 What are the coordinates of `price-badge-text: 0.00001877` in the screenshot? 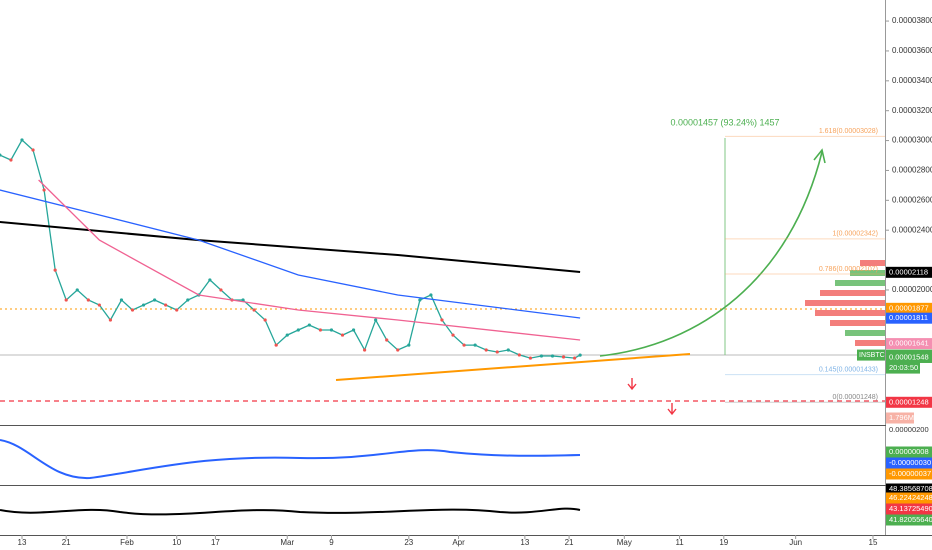 It's located at (909, 307).